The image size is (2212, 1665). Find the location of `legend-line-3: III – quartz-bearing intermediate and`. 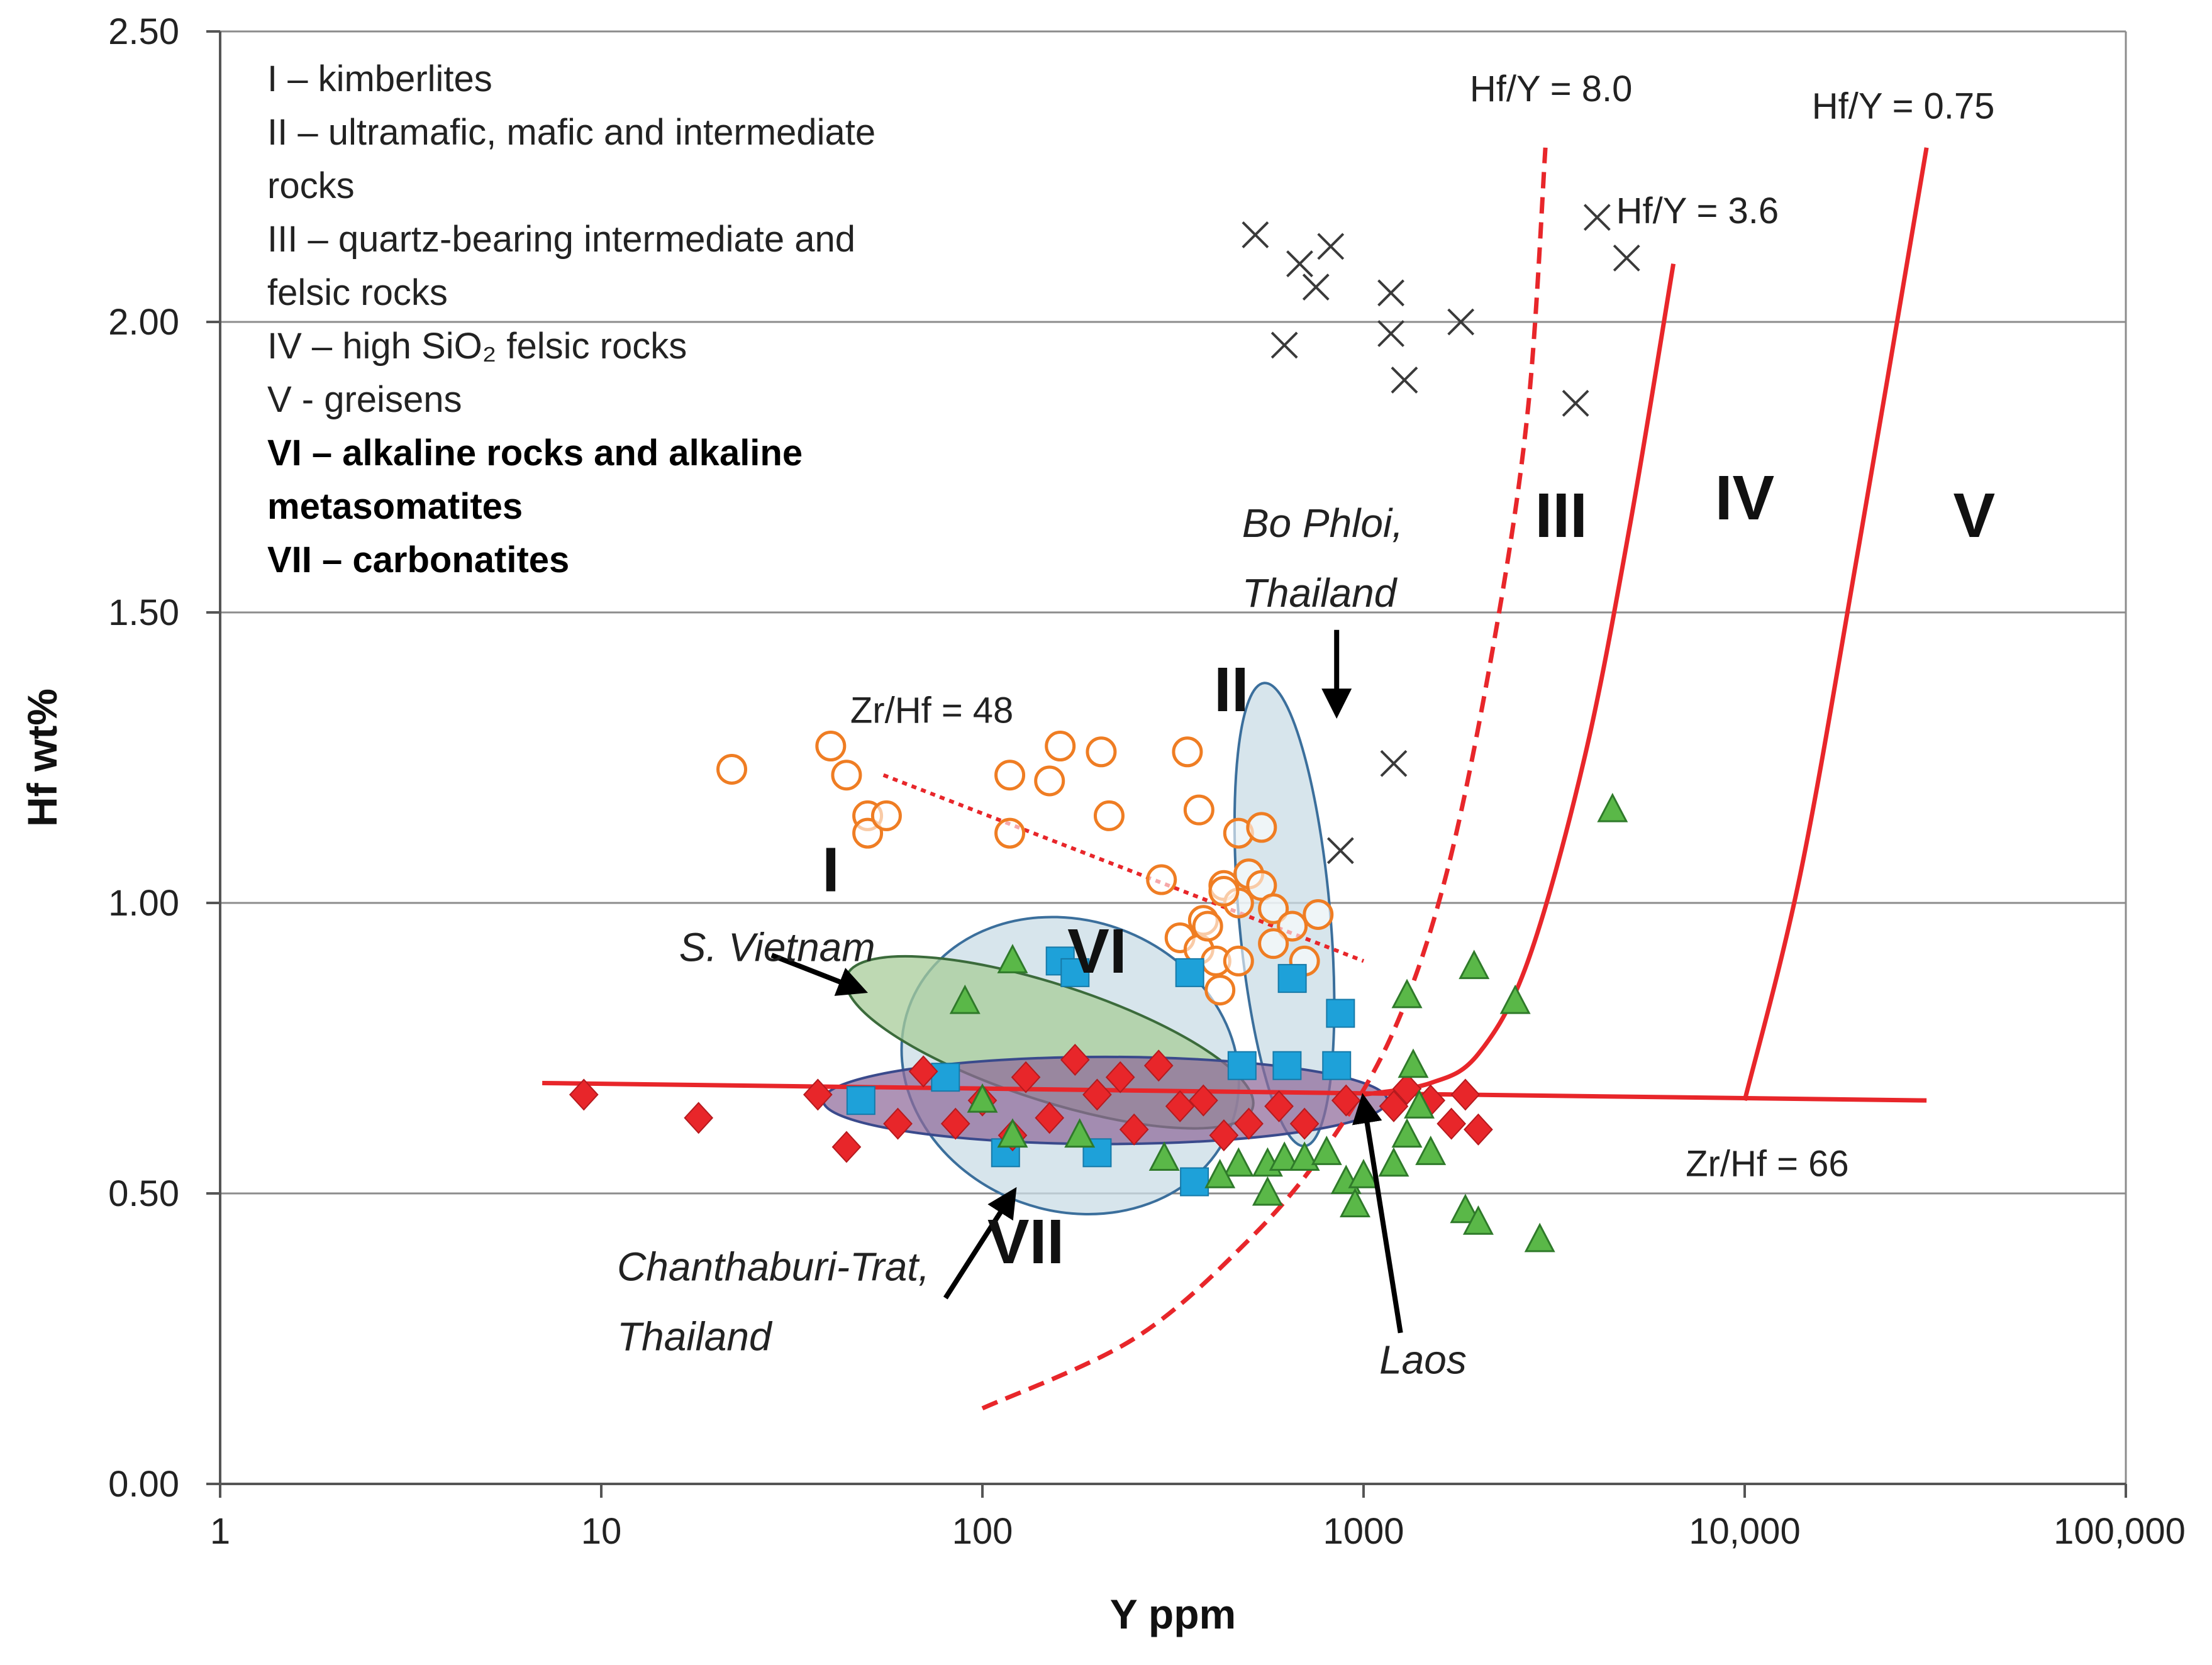

legend-line-3: III – quartz-bearing intermediate and is located at coordinates (561, 239).